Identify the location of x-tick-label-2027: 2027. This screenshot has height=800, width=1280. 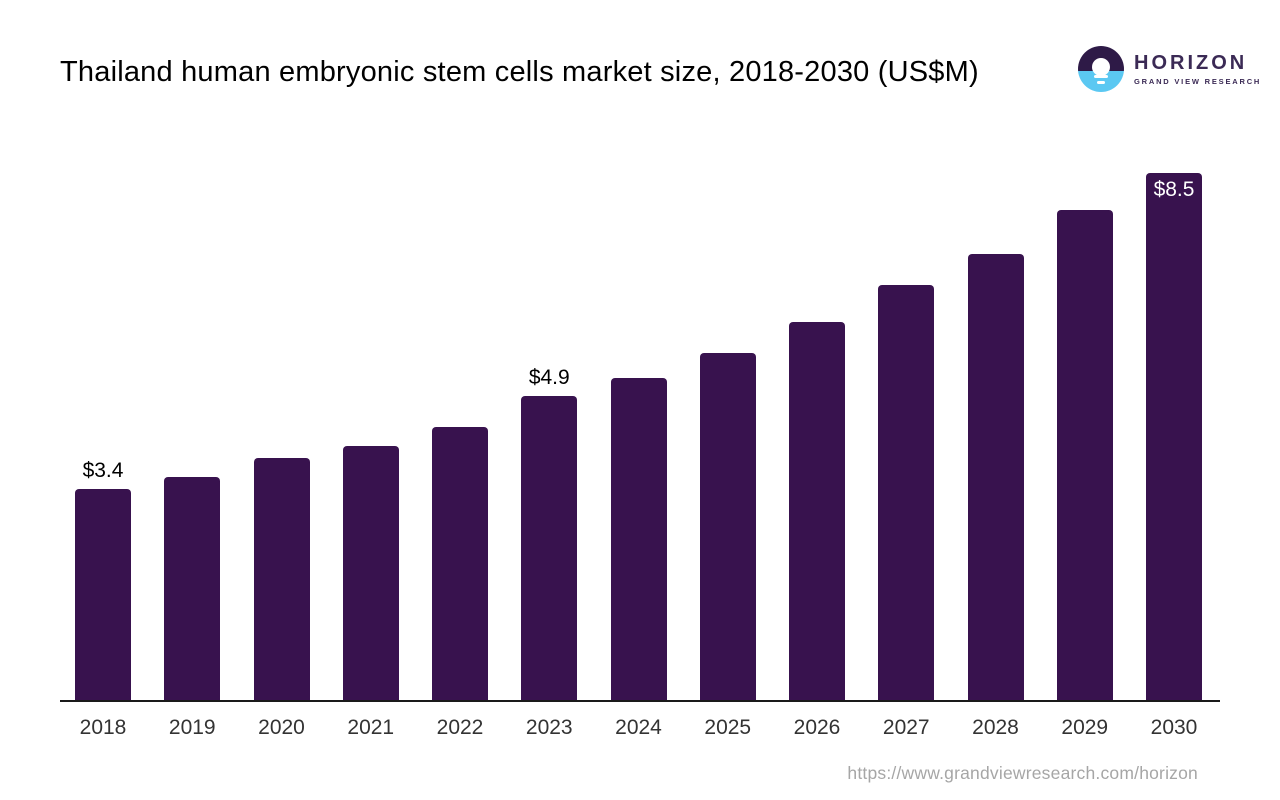
(906, 727).